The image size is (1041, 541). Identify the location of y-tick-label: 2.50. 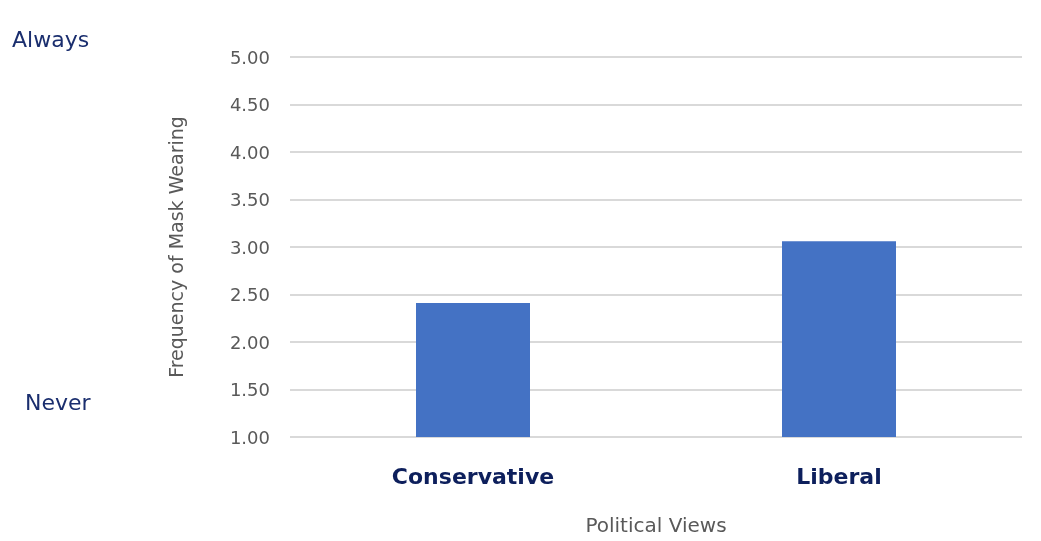
(249, 294).